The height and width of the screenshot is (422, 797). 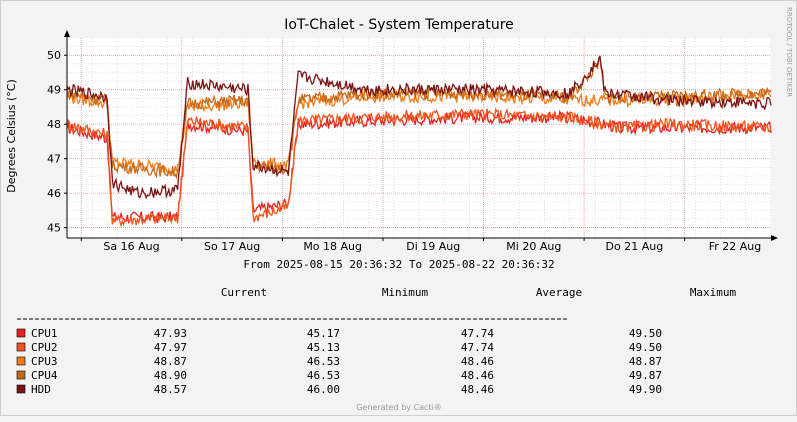 What do you see at coordinates (713, 292) in the screenshot?
I see `legend-header: Maximum` at bounding box center [713, 292].